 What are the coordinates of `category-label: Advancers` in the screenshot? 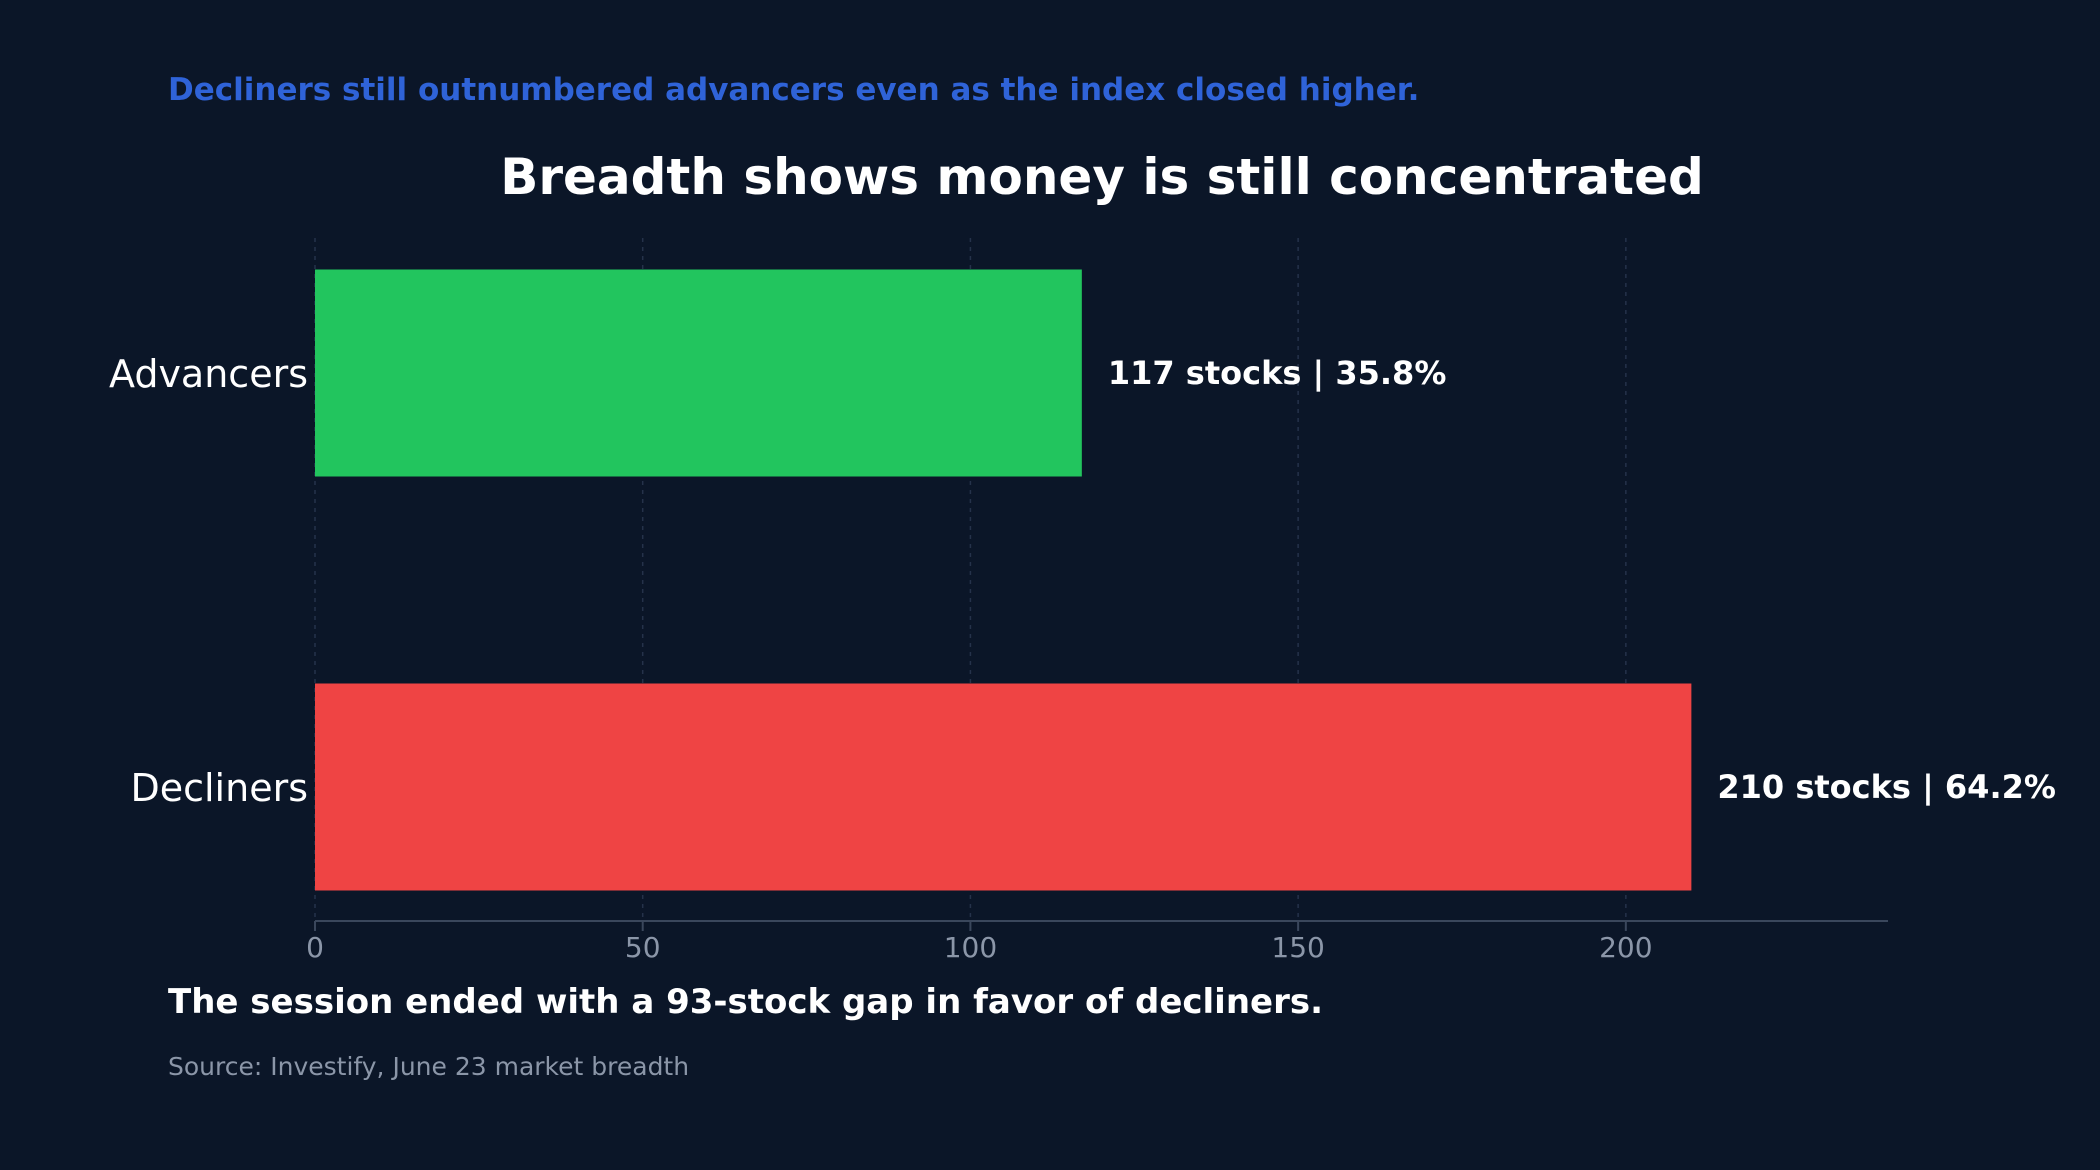 It's located at (208, 374).